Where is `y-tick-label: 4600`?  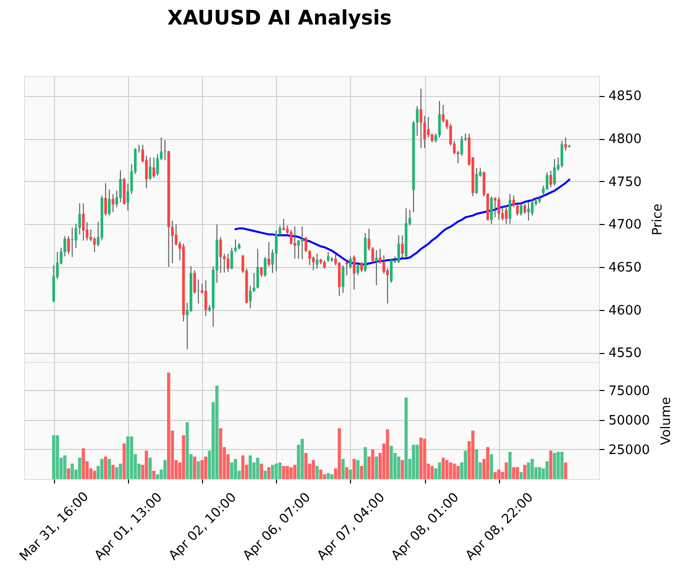 y-tick-label: 4600 is located at coordinates (625, 310).